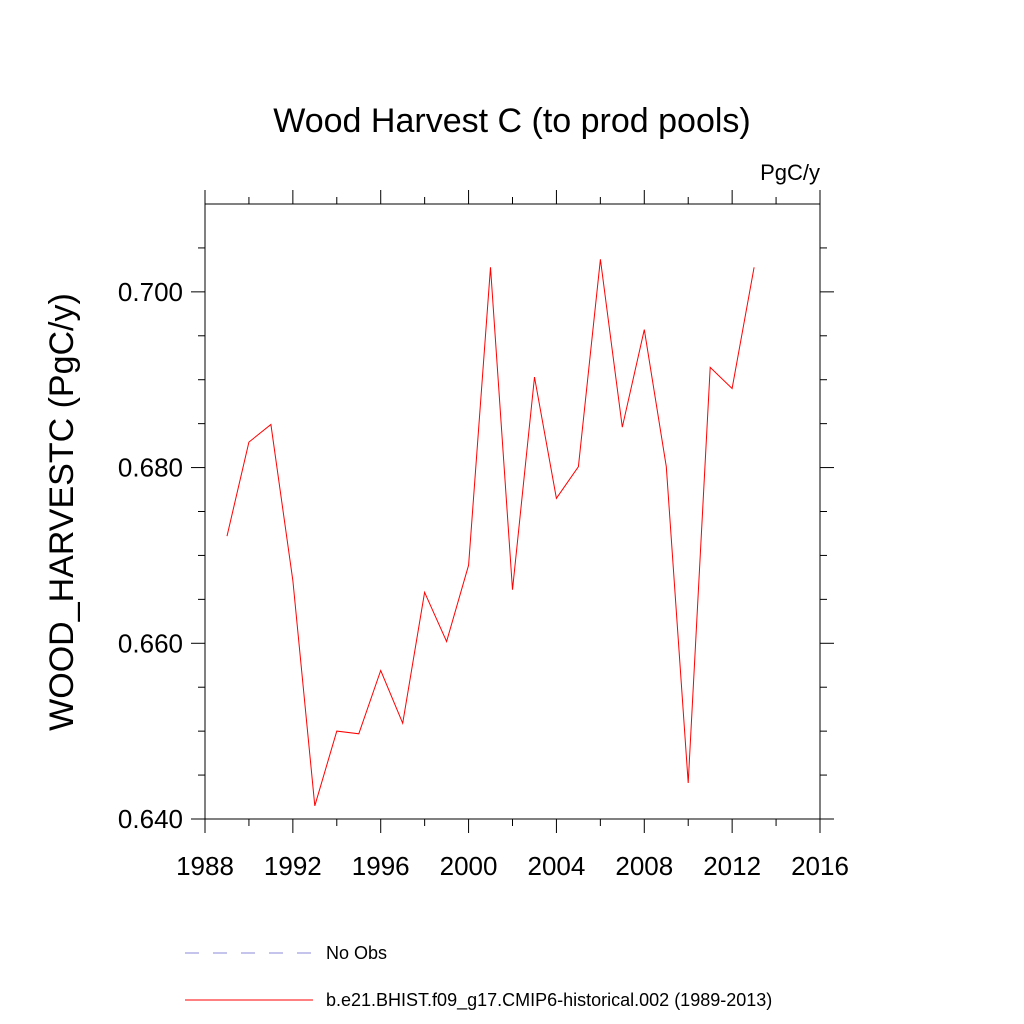  I want to click on legend-no-obs-label: No Obs, so click(356, 953).